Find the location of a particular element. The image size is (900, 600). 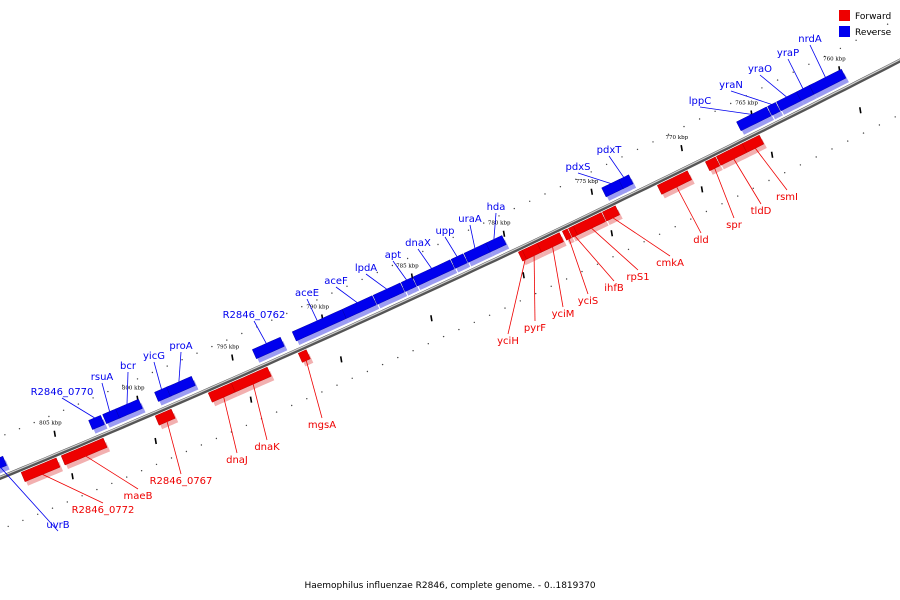

gene-label-maeB: maeB is located at coordinates (138, 496).